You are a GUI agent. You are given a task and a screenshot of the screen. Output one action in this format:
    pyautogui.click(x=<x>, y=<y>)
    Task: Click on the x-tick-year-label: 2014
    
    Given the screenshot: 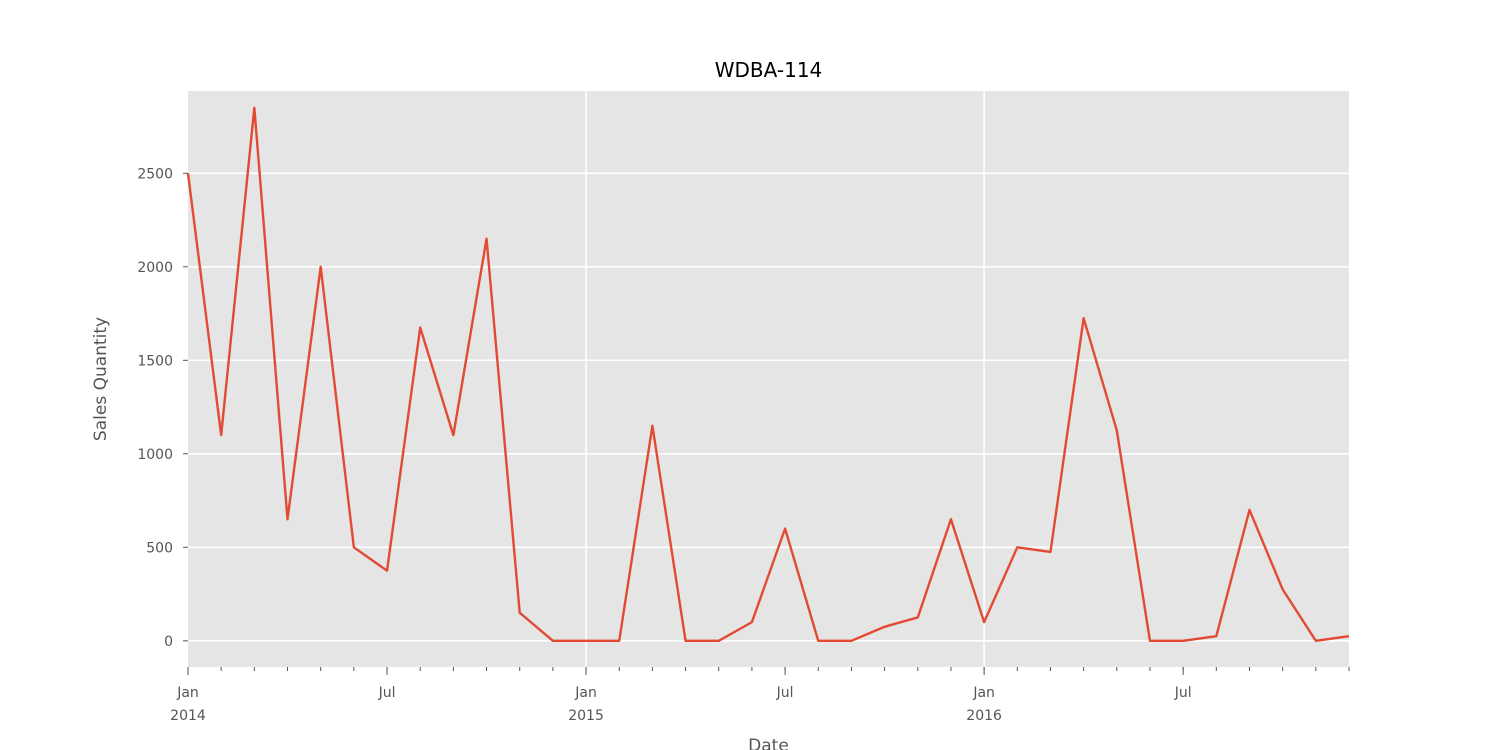 What is the action you would take?
    pyautogui.click(x=188, y=716)
    